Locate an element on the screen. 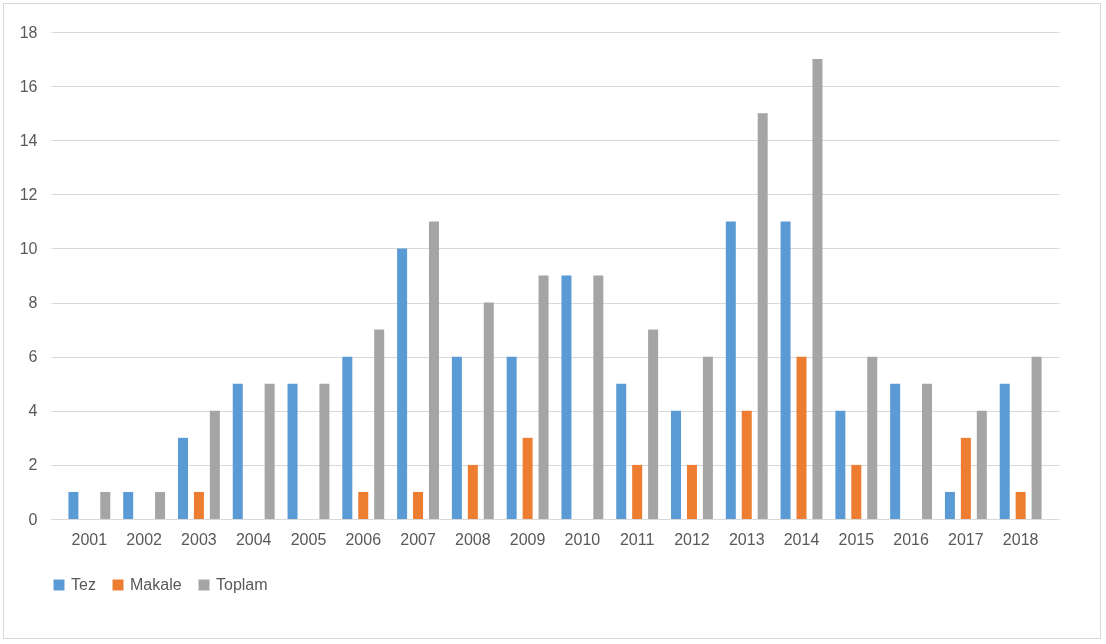  x-tick-label: 2001 is located at coordinates (89, 539).